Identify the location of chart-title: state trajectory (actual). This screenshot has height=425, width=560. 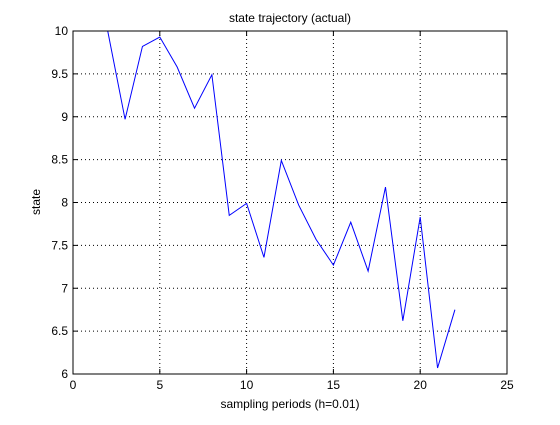
(290, 18).